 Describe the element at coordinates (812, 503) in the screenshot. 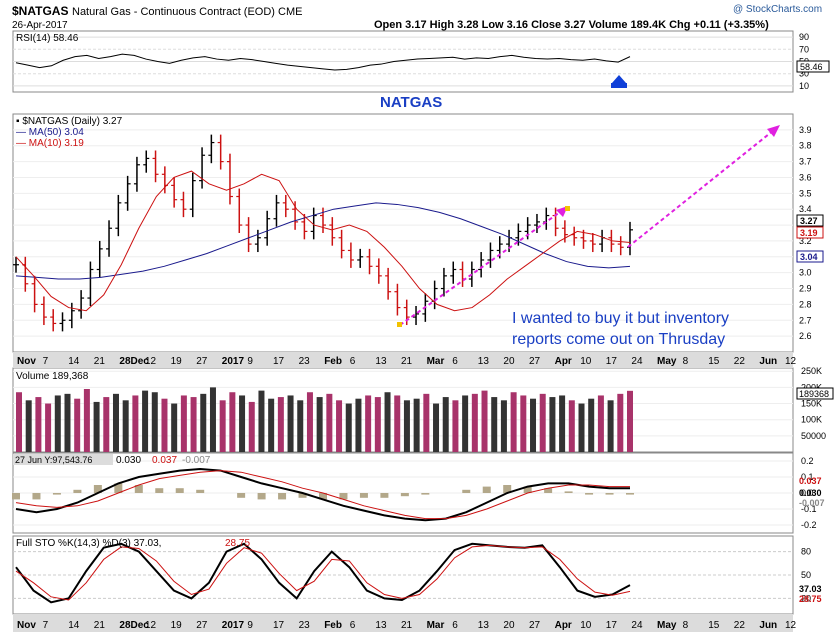

I see `macd-value-label: -0.007` at that location.